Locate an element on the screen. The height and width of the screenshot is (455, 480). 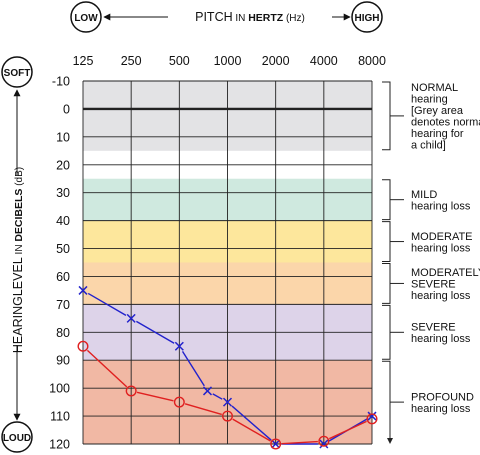
y-tick-label: 70 is located at coordinates (63, 305).